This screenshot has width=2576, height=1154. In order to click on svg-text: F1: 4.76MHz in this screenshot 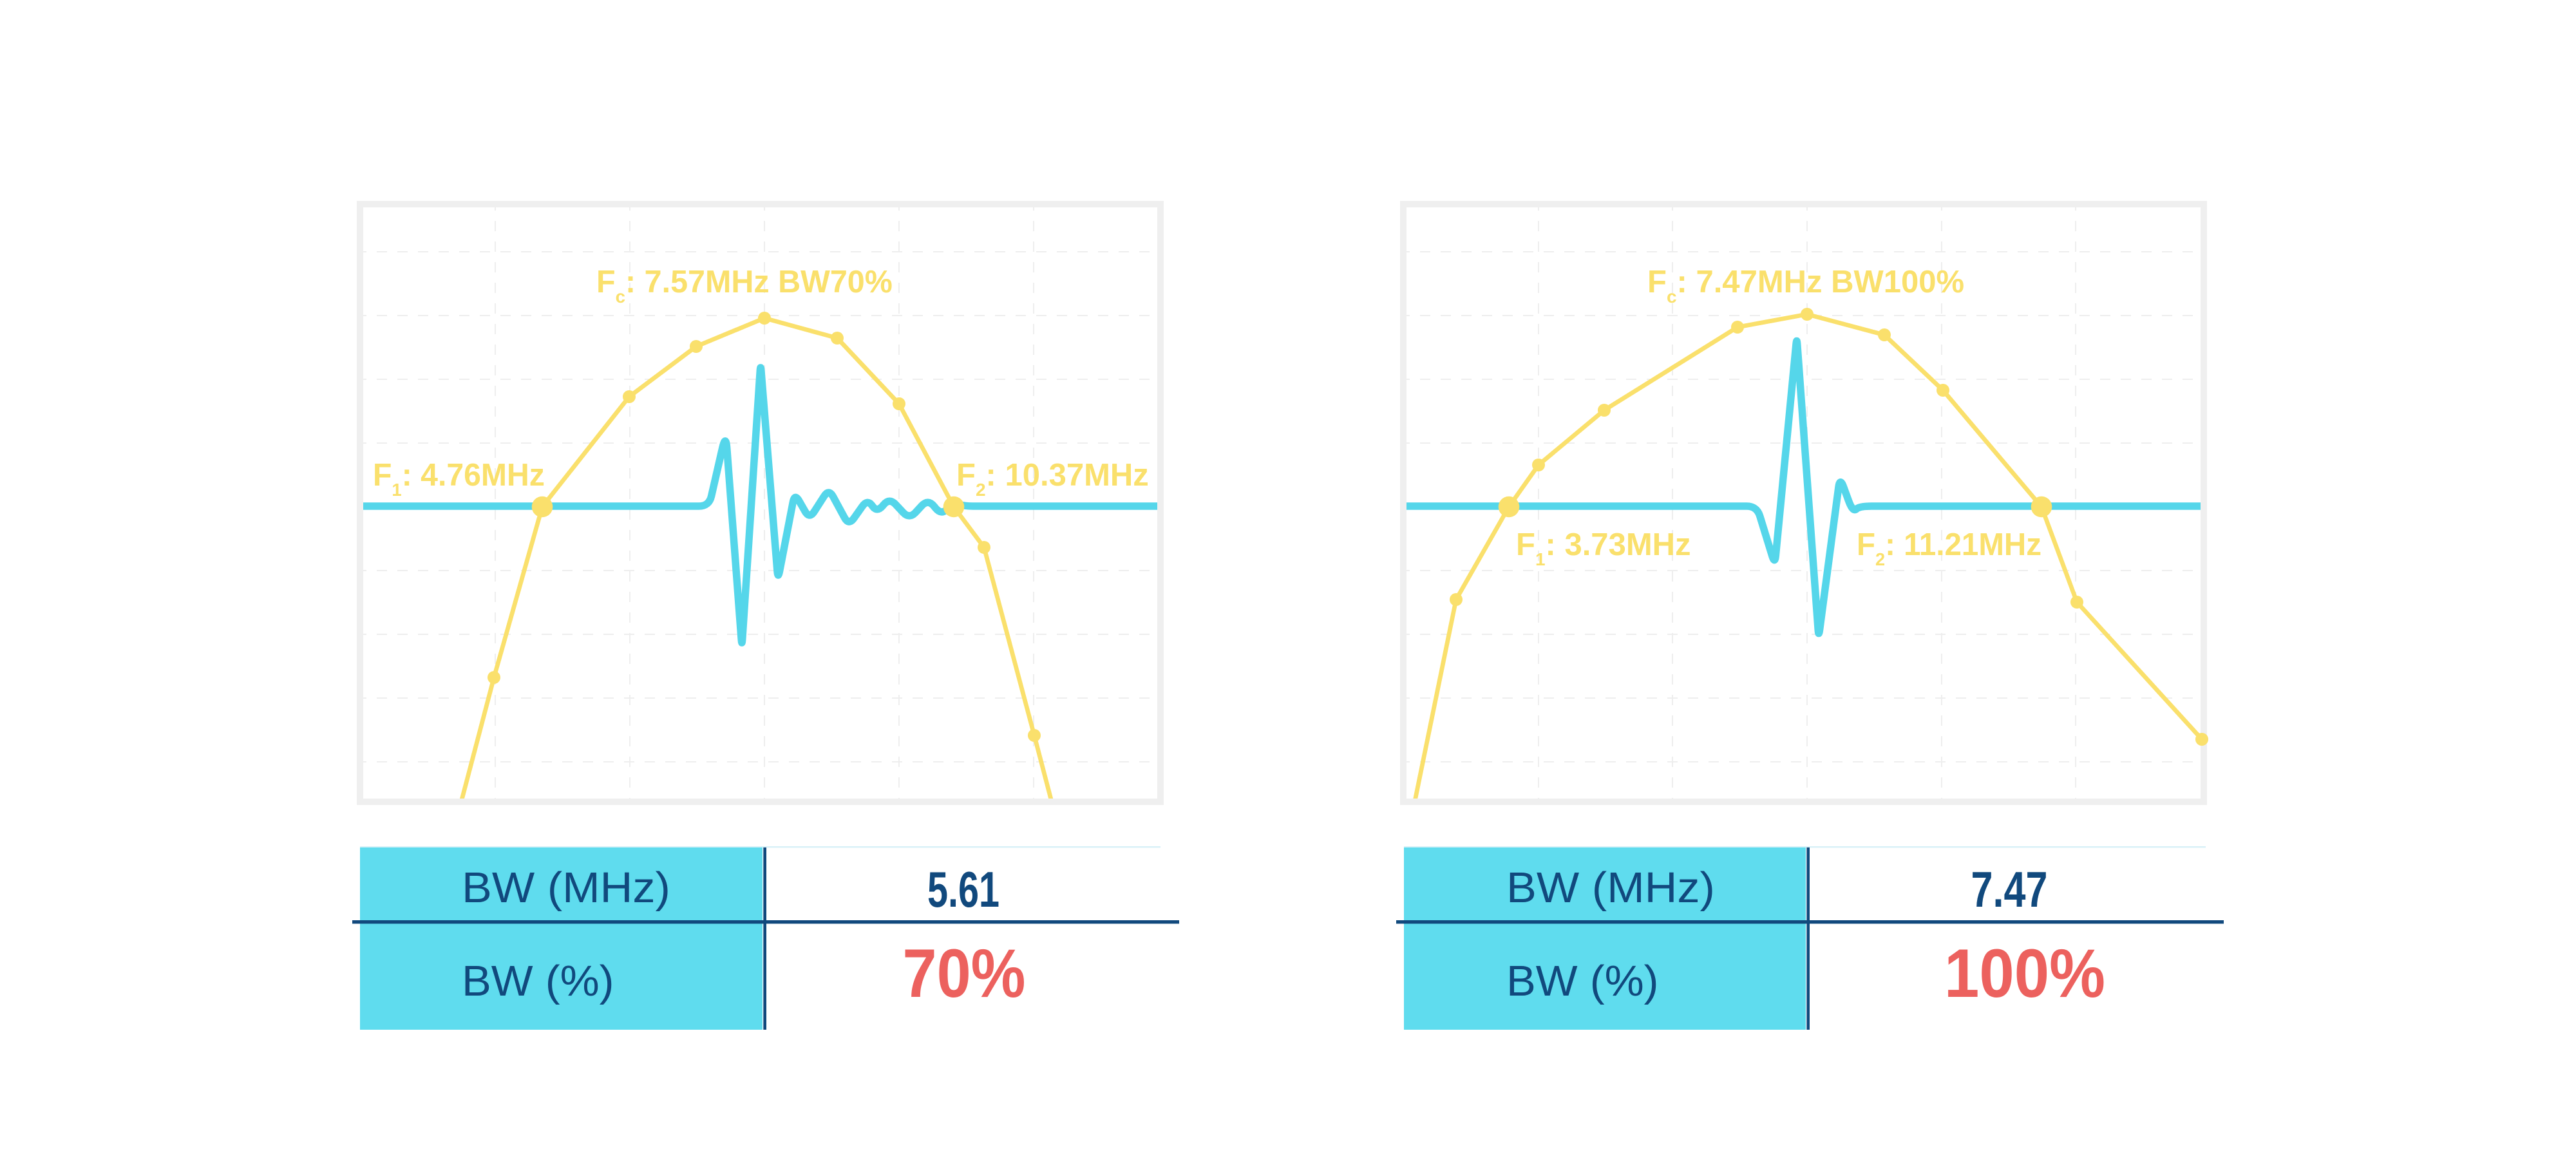, I will do `click(459, 479)`.